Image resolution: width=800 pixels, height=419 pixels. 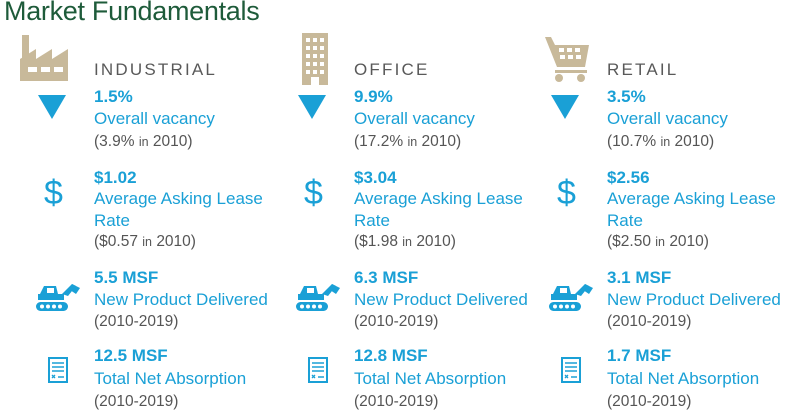 What do you see at coordinates (405, 241) in the screenshot?
I see `lease-rate-note: ($1.98 in 2010)` at bounding box center [405, 241].